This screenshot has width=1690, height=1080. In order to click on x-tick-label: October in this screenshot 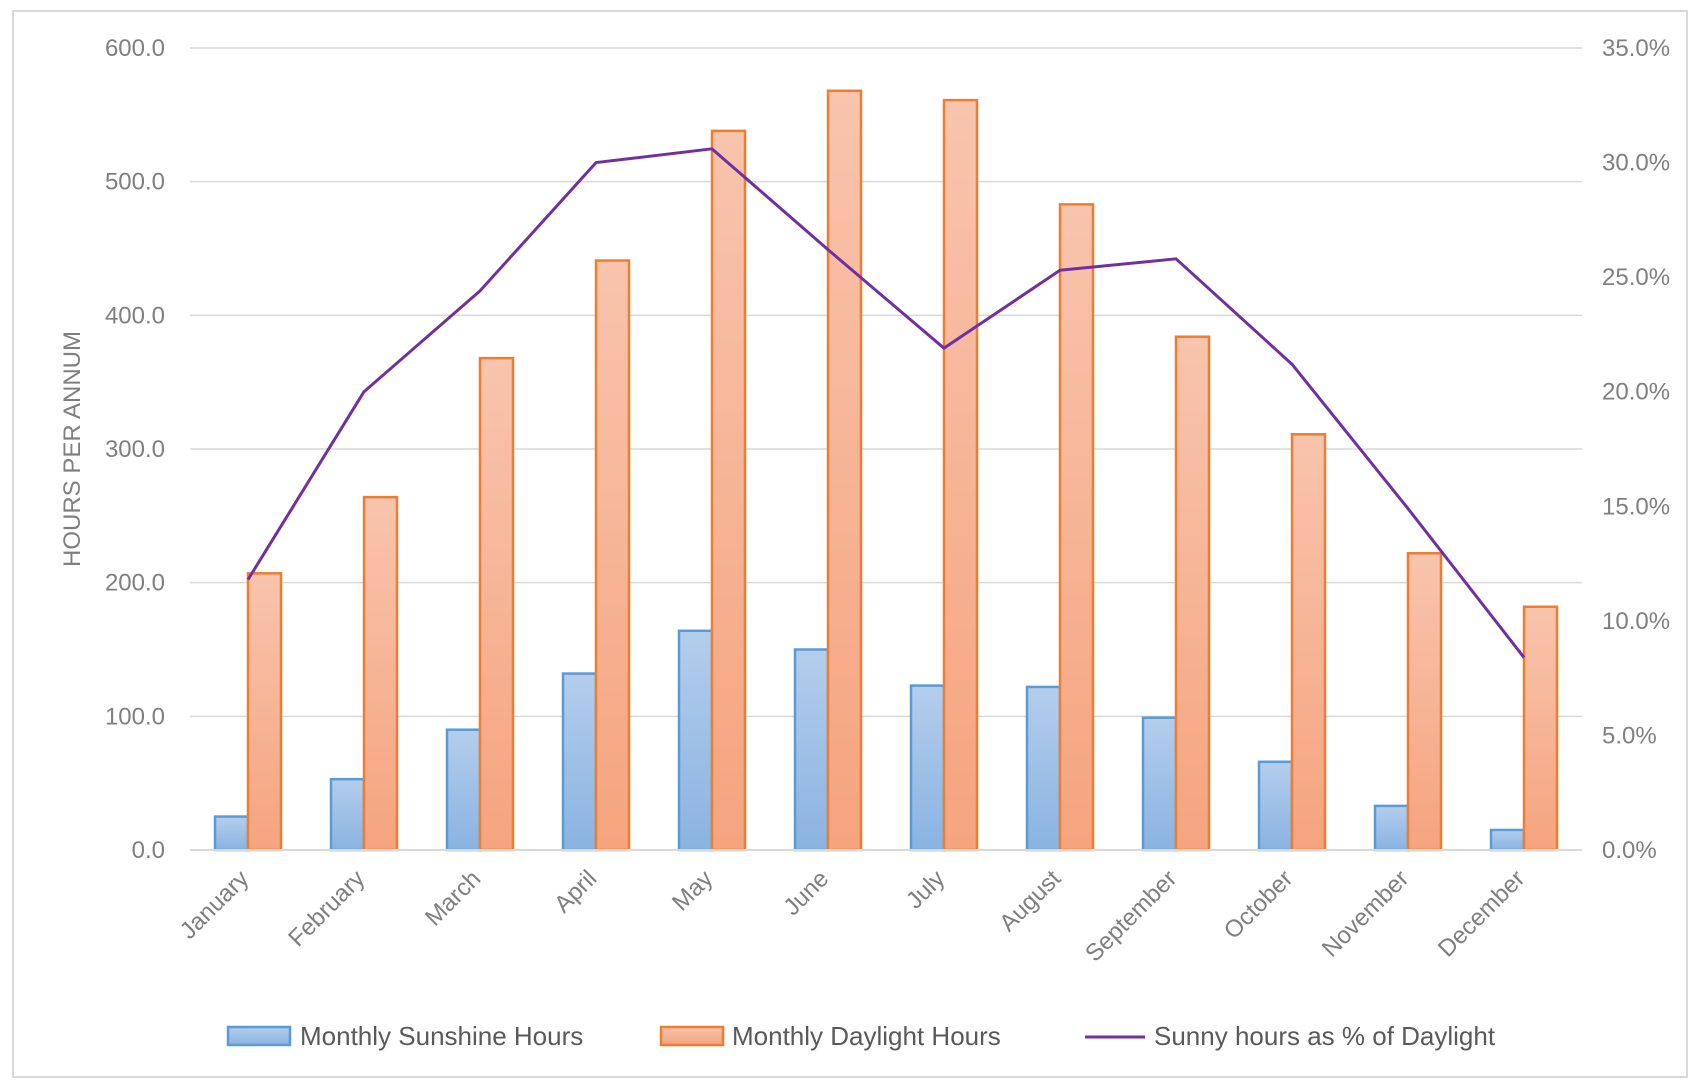, I will do `click(1258, 904)`.